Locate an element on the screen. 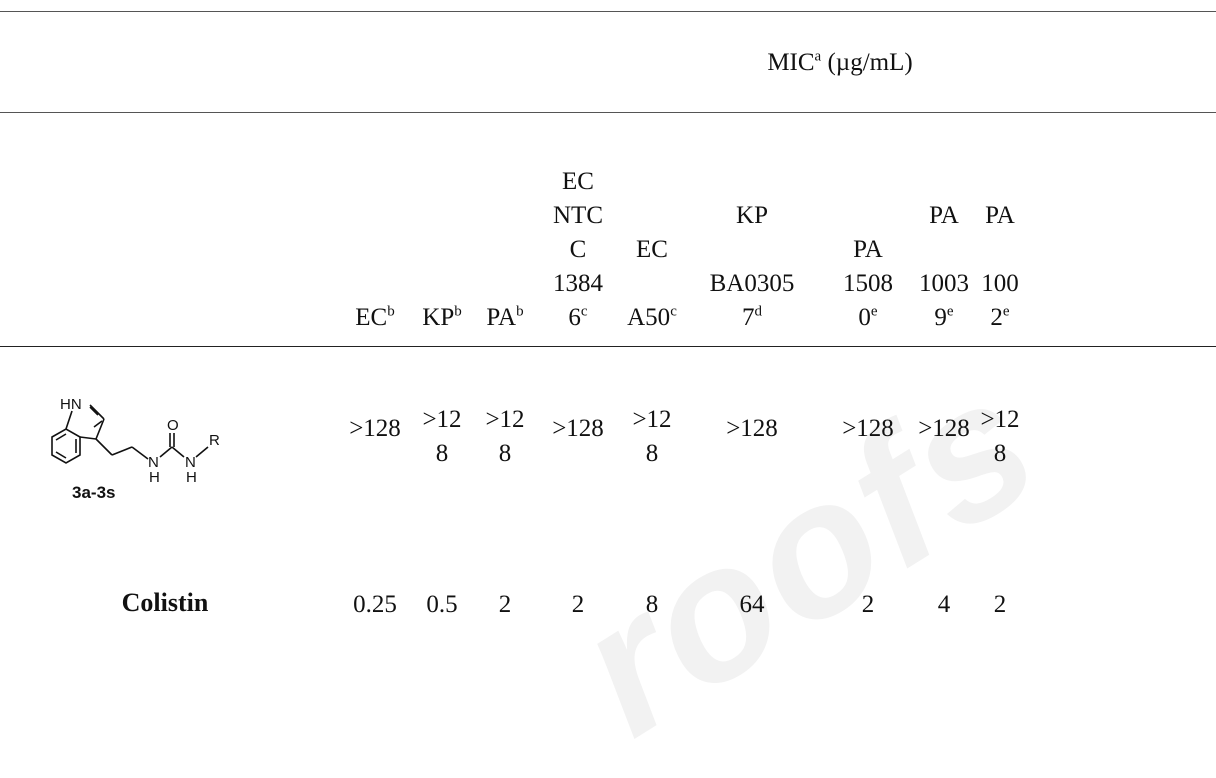 The width and height of the screenshot is (1216, 778). cell-series-3a-3s-c1: >128 is located at coordinates (375, 428).